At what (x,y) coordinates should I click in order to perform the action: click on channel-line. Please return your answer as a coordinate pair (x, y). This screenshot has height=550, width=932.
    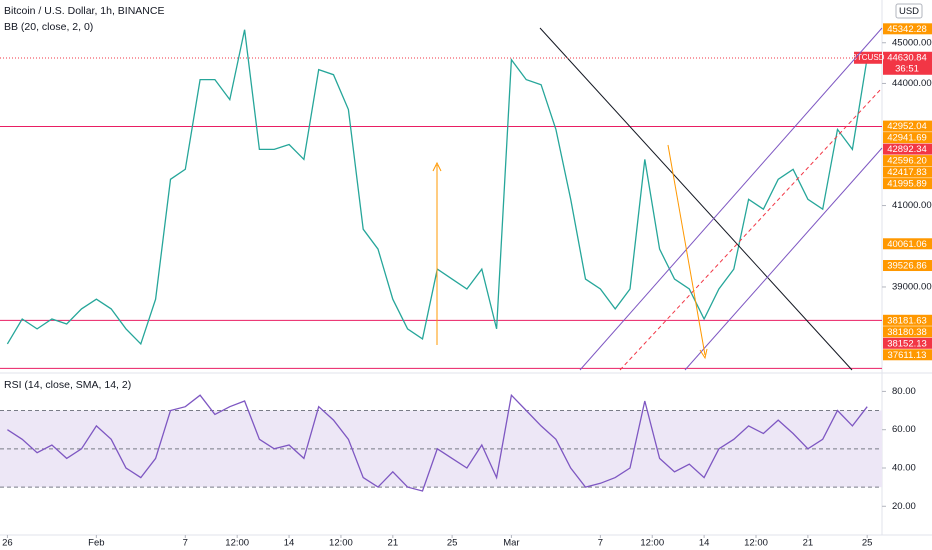
    Looking at the image, I should click on (783, 259).